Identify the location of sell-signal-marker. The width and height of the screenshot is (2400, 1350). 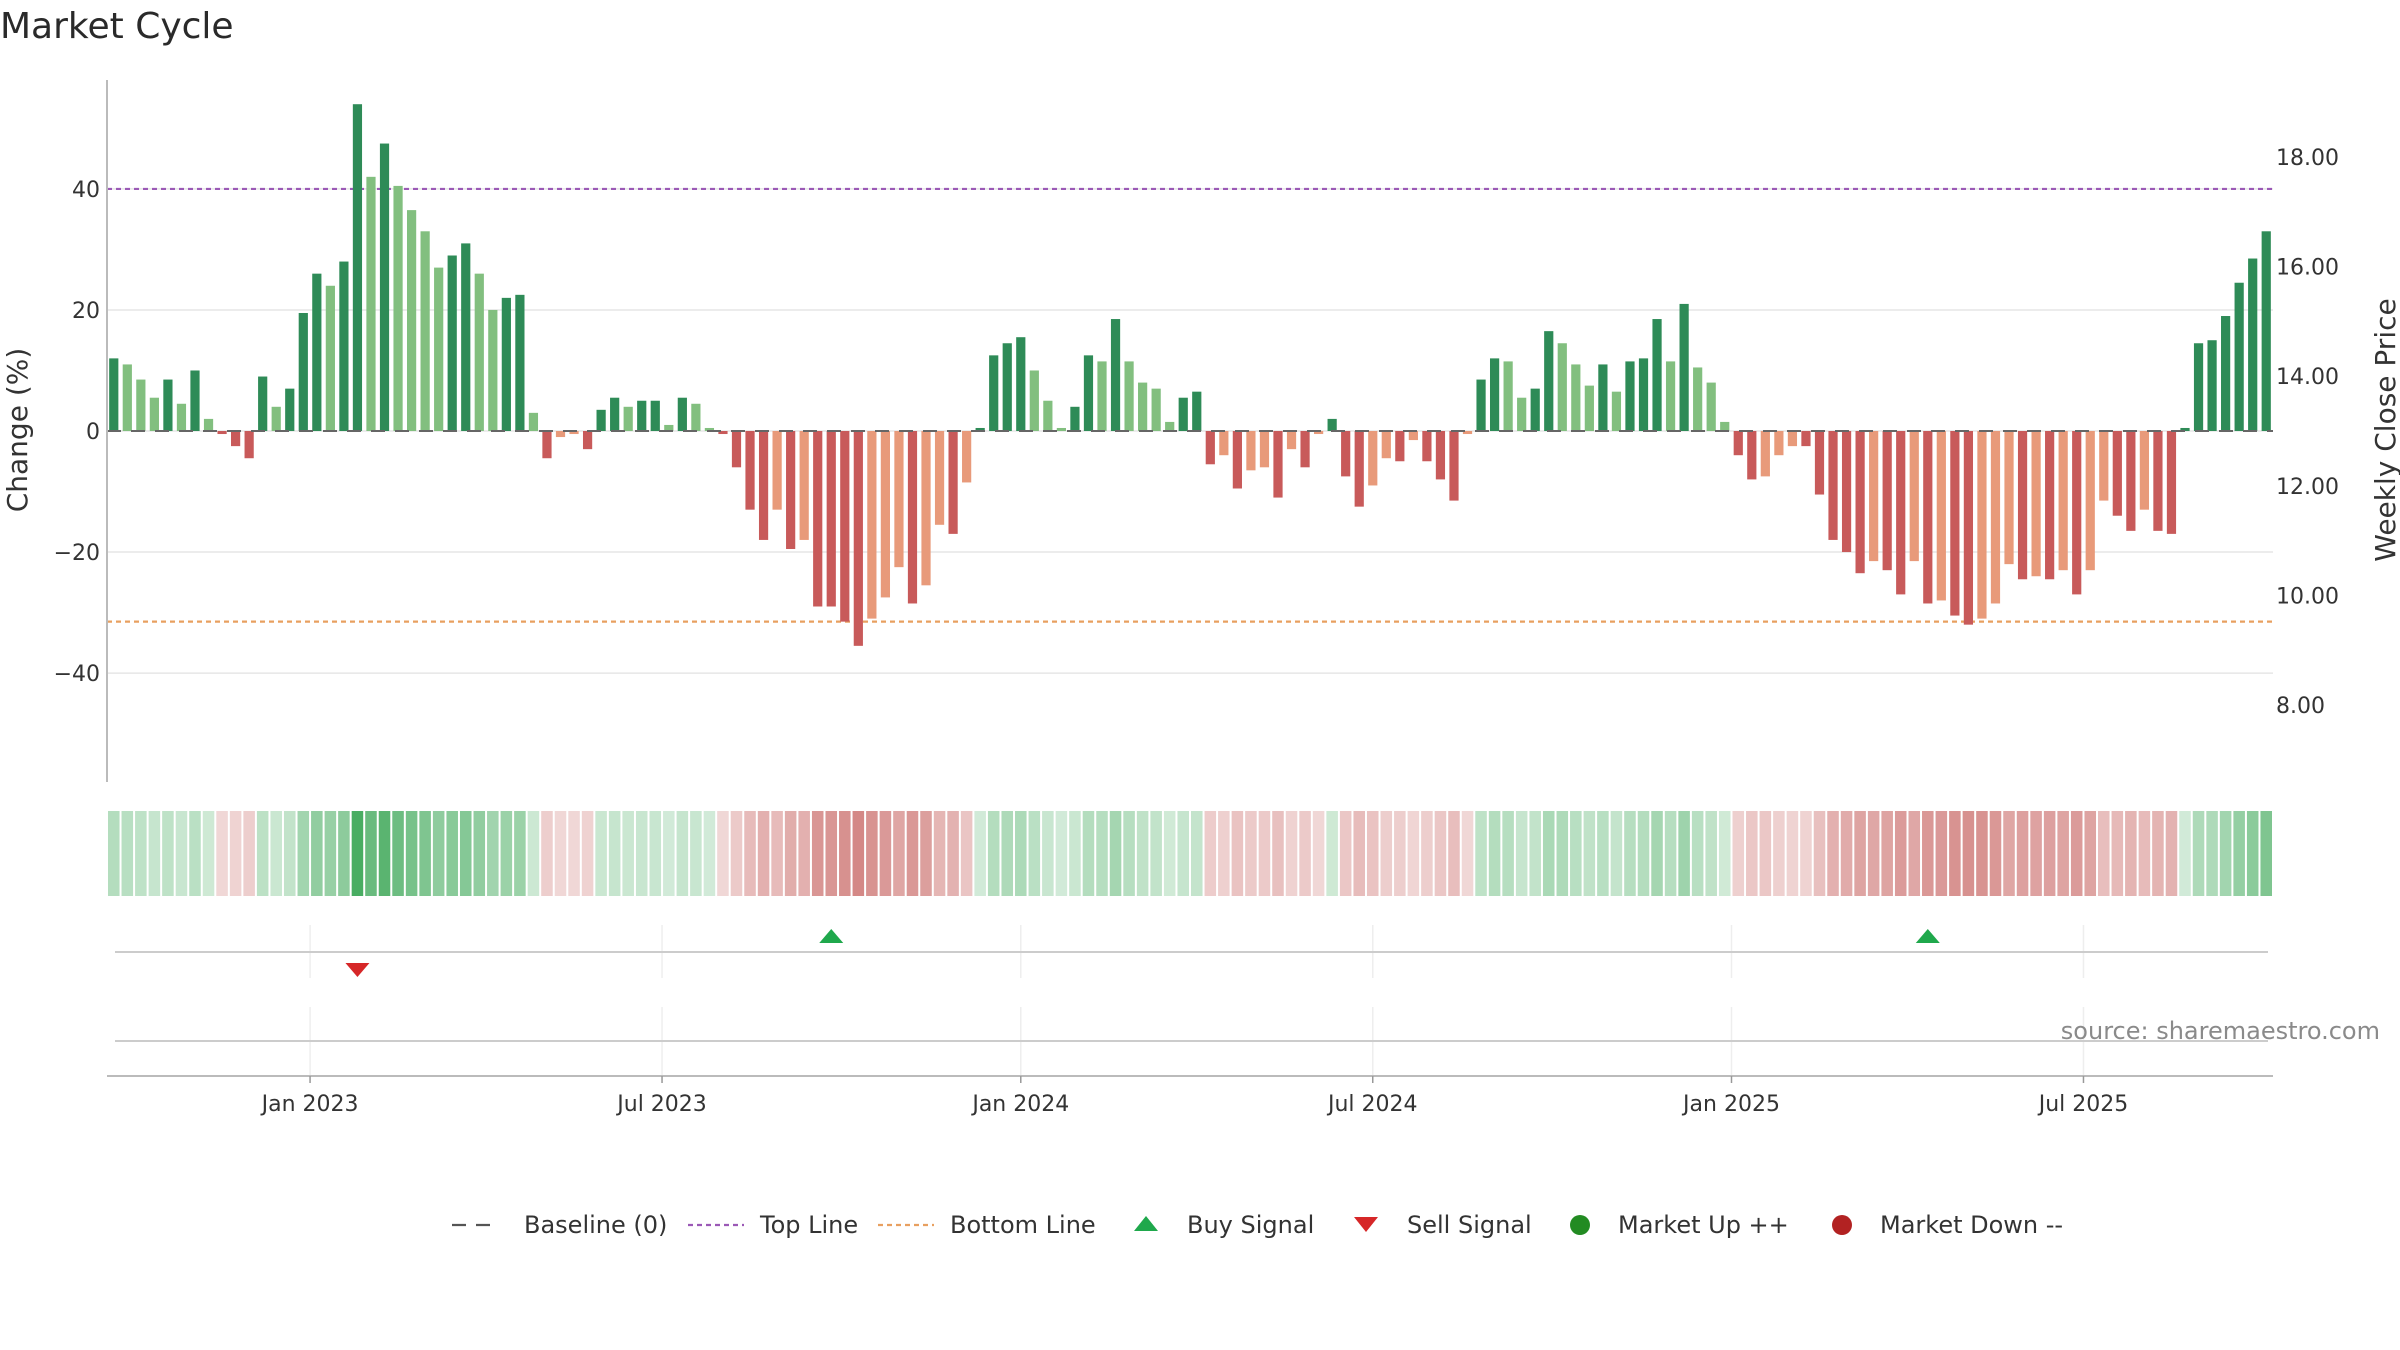
(357, 970).